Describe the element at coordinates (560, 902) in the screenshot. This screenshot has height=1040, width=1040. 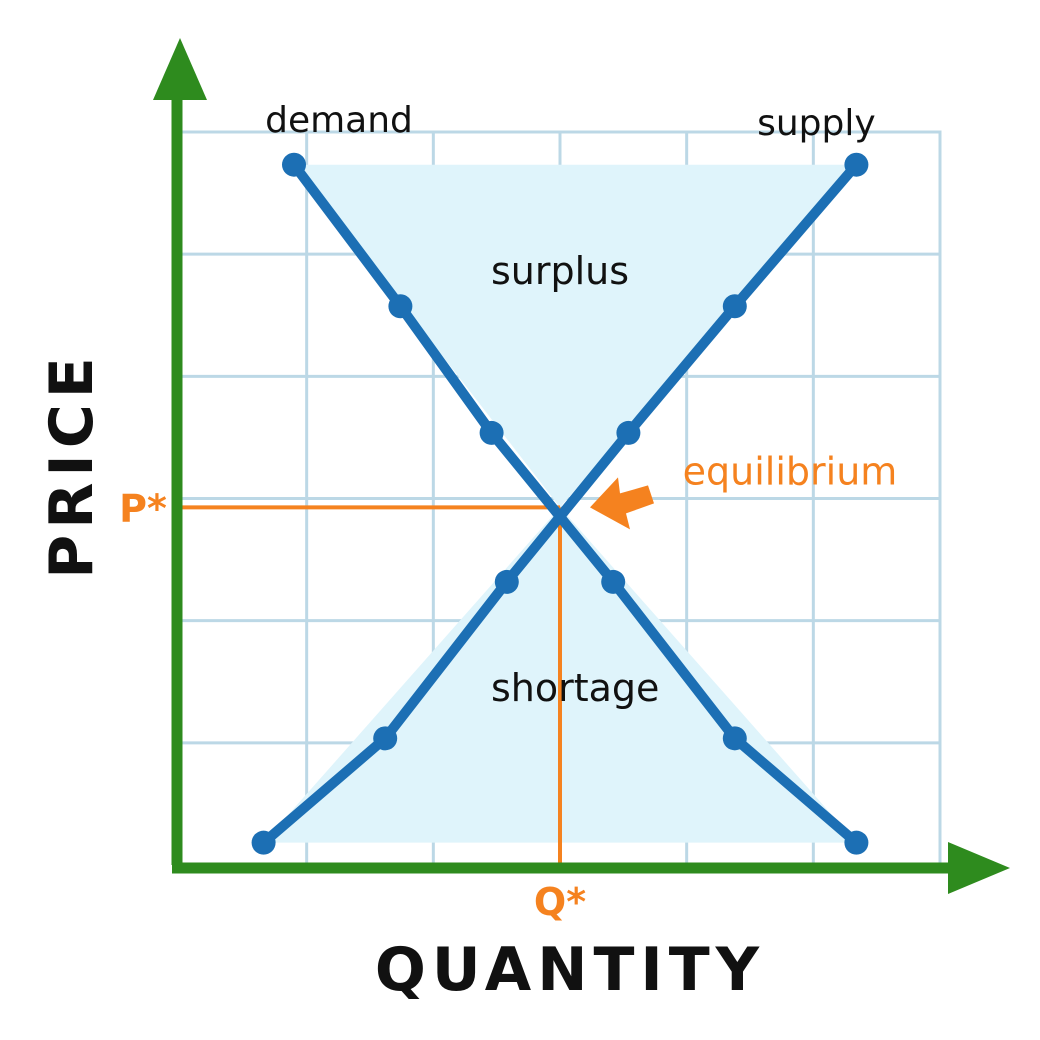
I see `q-star-label: Q*` at that location.